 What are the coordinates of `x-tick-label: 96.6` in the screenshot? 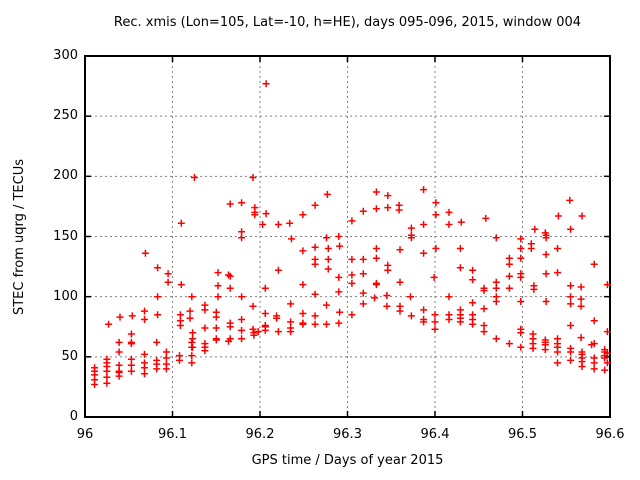 It's located at (610, 434).